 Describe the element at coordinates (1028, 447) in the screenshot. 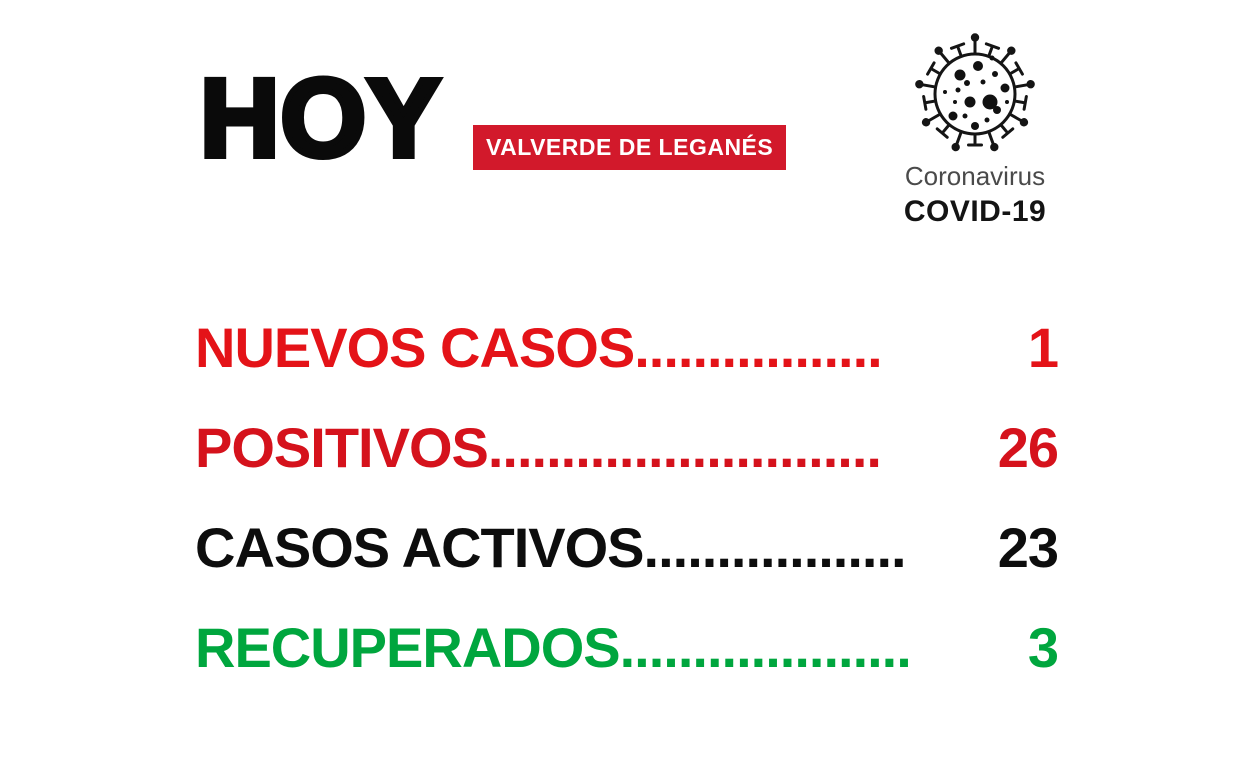

I see `stat-value: 26` at that location.